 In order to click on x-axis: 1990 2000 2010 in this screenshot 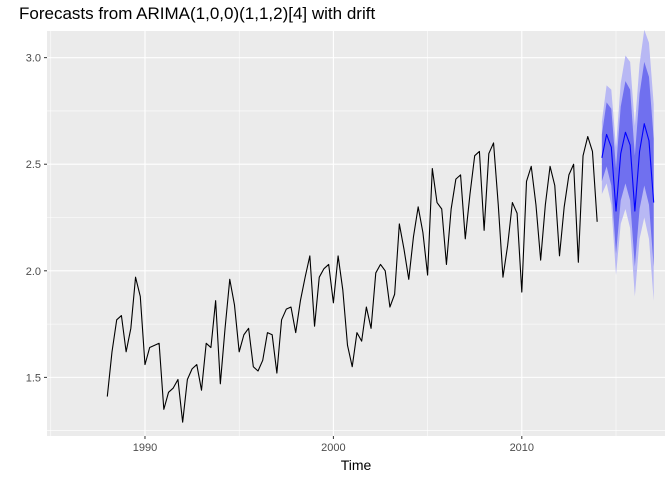, I will do `click(333, 445)`.